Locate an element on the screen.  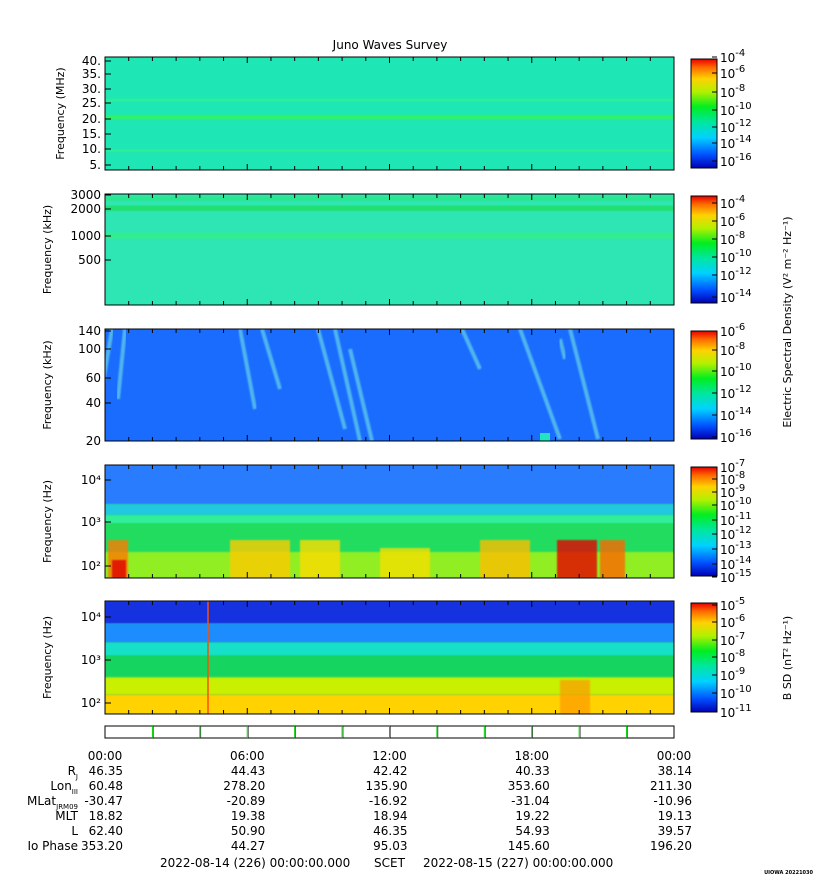
y-tick-label: 3000 is located at coordinates (85, 195).